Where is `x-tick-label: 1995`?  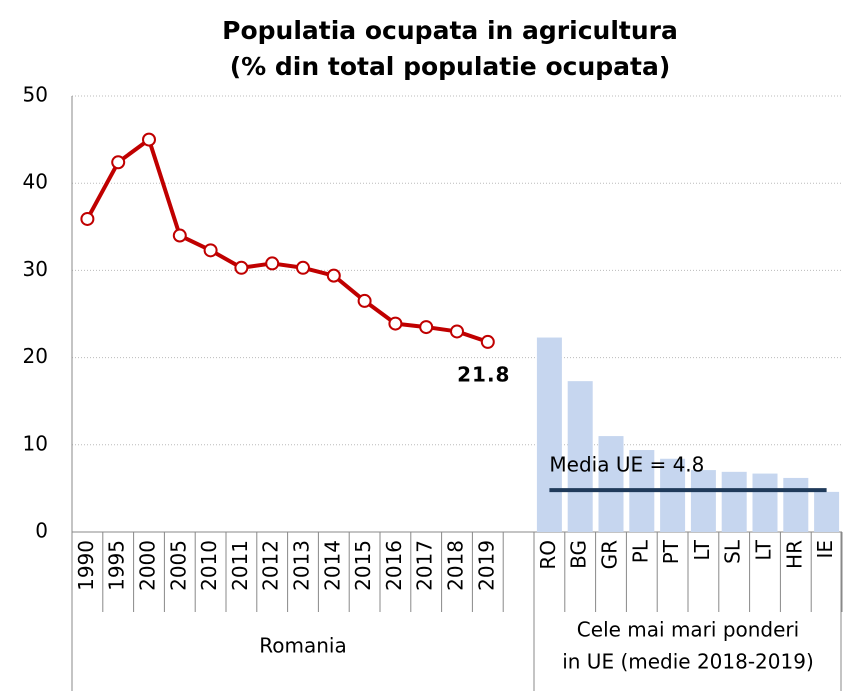 x-tick-label: 1995 is located at coordinates (117, 565).